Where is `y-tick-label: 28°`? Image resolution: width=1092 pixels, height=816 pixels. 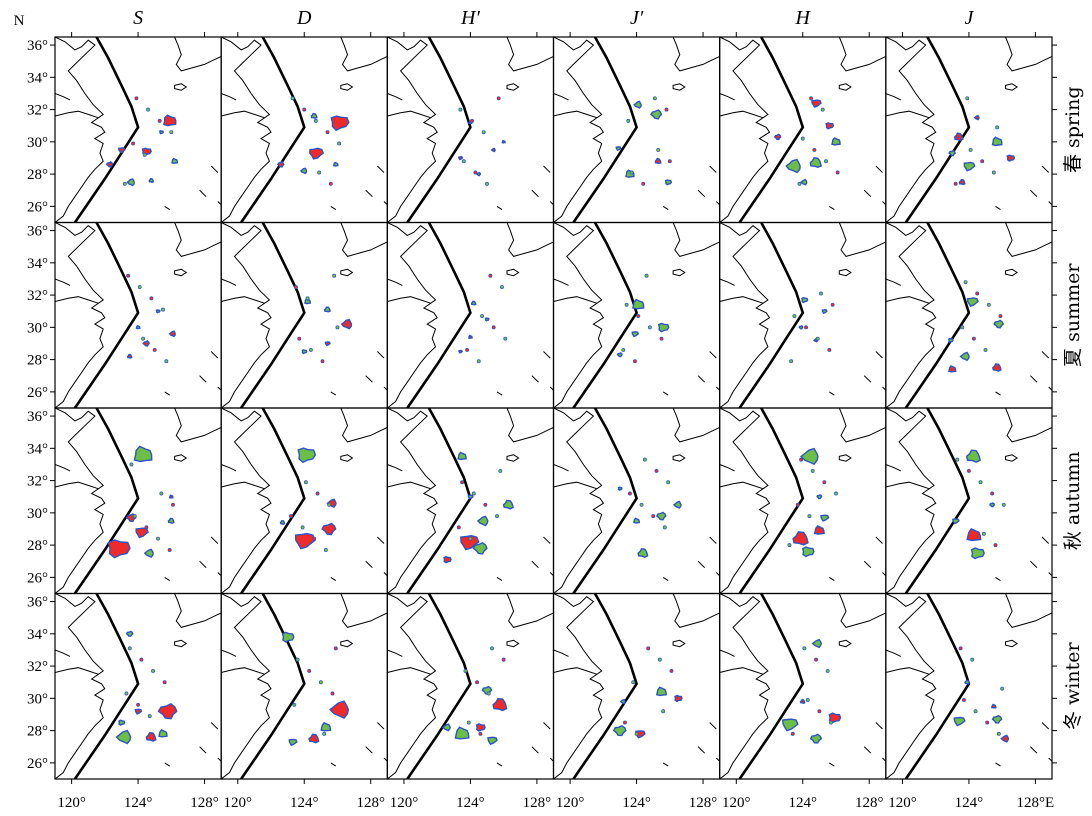
y-tick-label: 28° is located at coordinates (37, 546).